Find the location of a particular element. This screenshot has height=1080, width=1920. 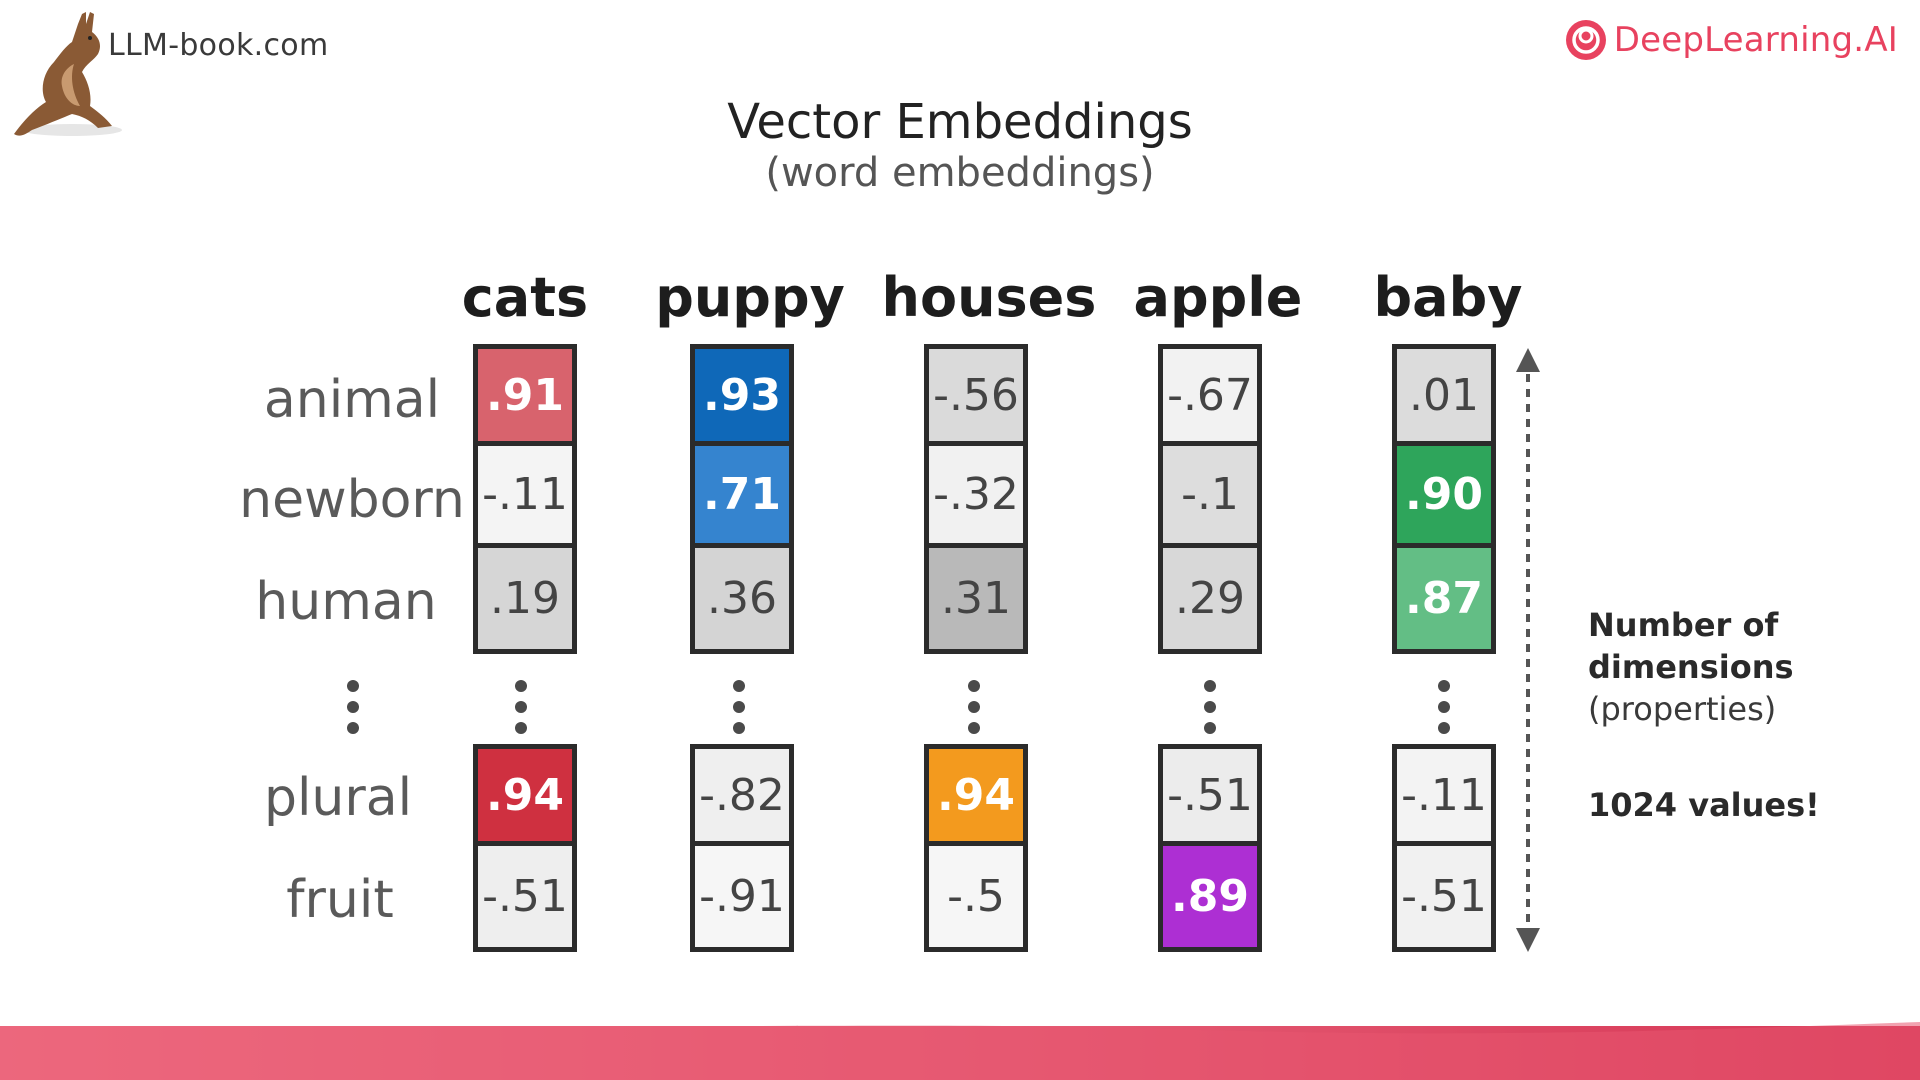

cell-houses-human: .31 is located at coordinates (976, 601).